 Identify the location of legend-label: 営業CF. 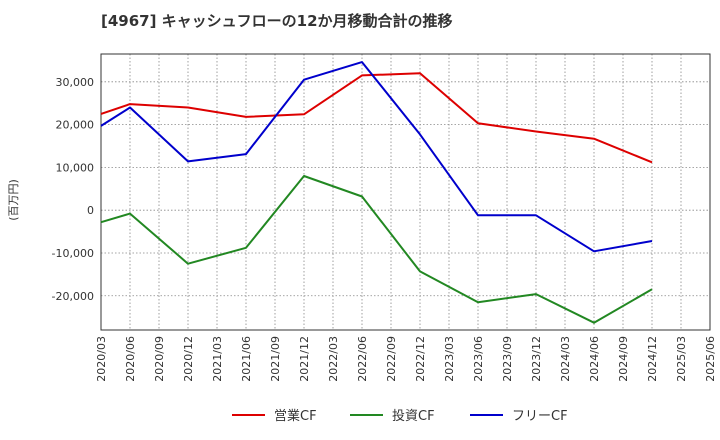
(295, 416).